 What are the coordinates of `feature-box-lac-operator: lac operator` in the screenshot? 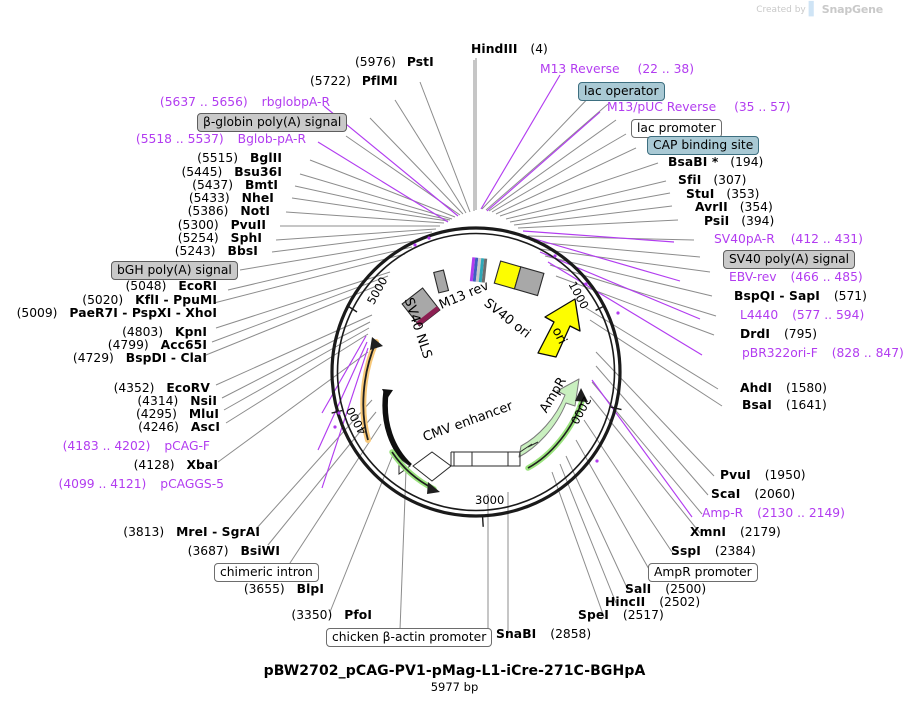 It's located at (621, 91).